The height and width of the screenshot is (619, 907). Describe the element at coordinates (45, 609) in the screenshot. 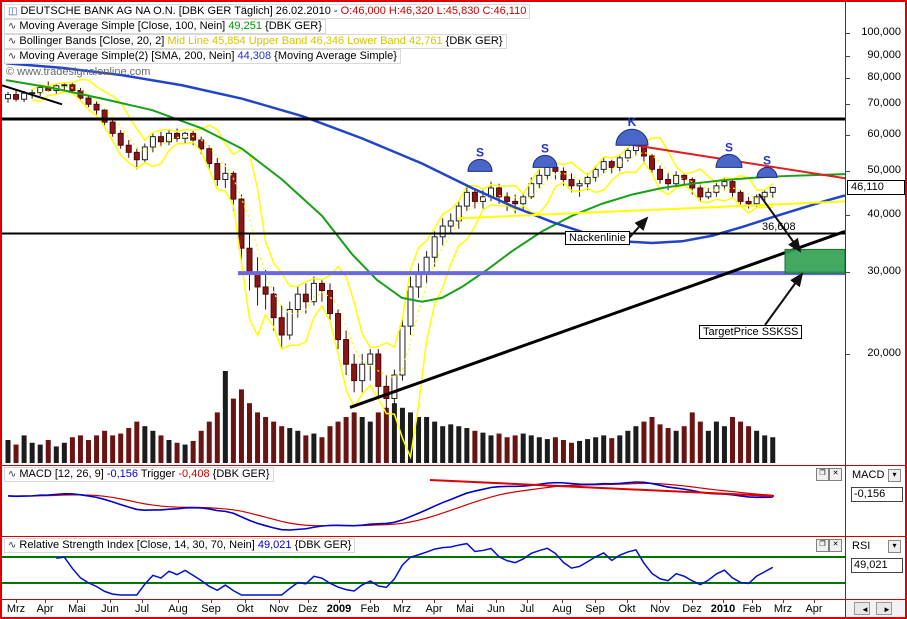

I see `time-axis-label: Apr` at that location.